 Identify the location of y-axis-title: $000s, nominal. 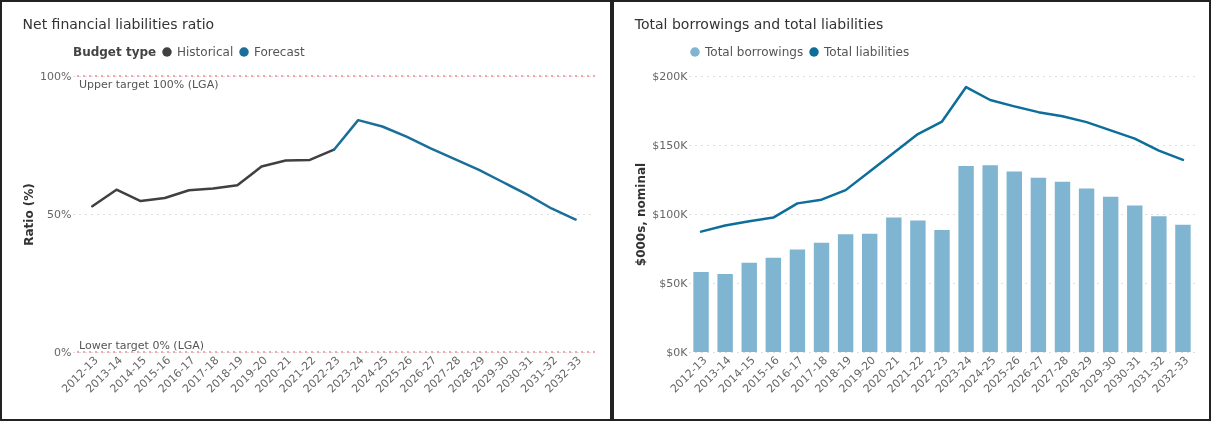
(641, 214).